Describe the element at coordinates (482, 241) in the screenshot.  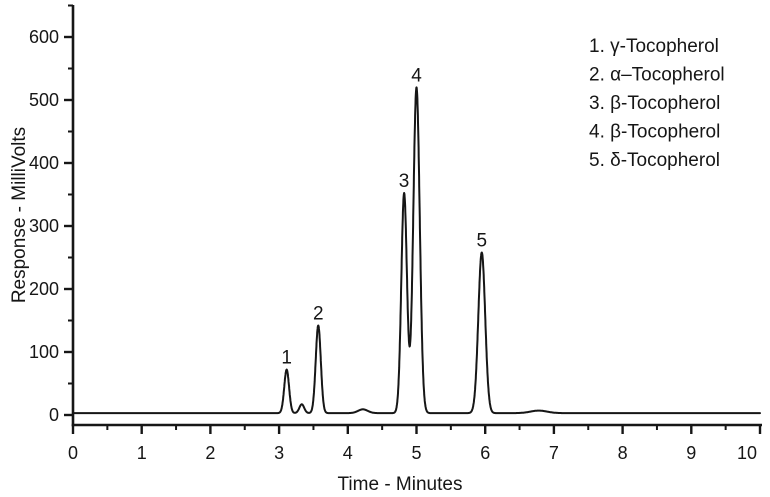
I see `peak-label-5: 5` at that location.